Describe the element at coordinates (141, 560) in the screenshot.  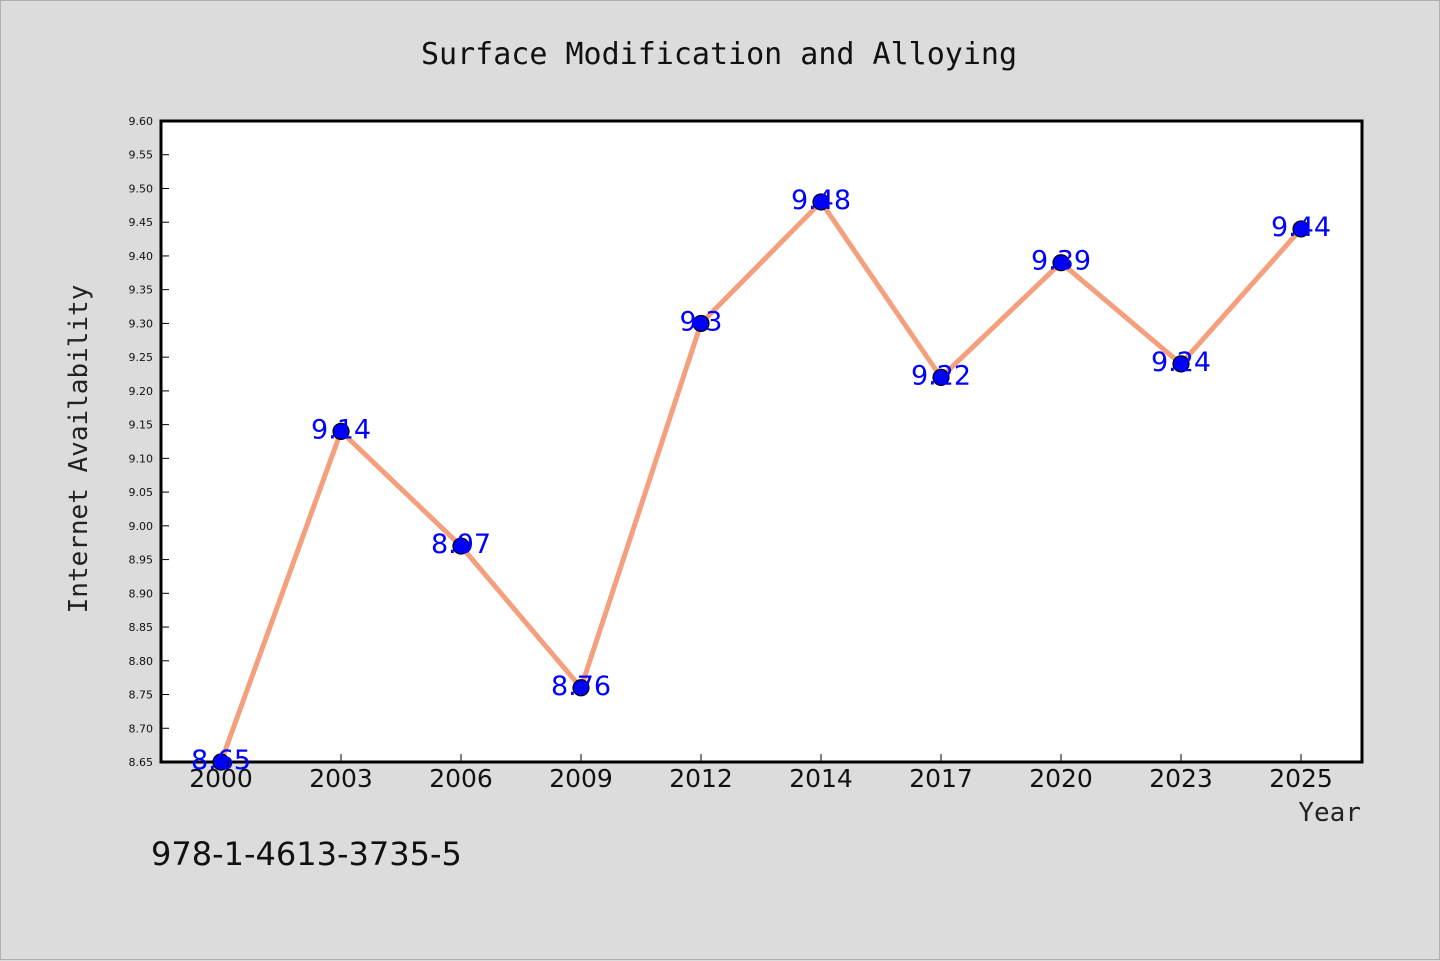
I see `y-tick-label: 8.95` at that location.